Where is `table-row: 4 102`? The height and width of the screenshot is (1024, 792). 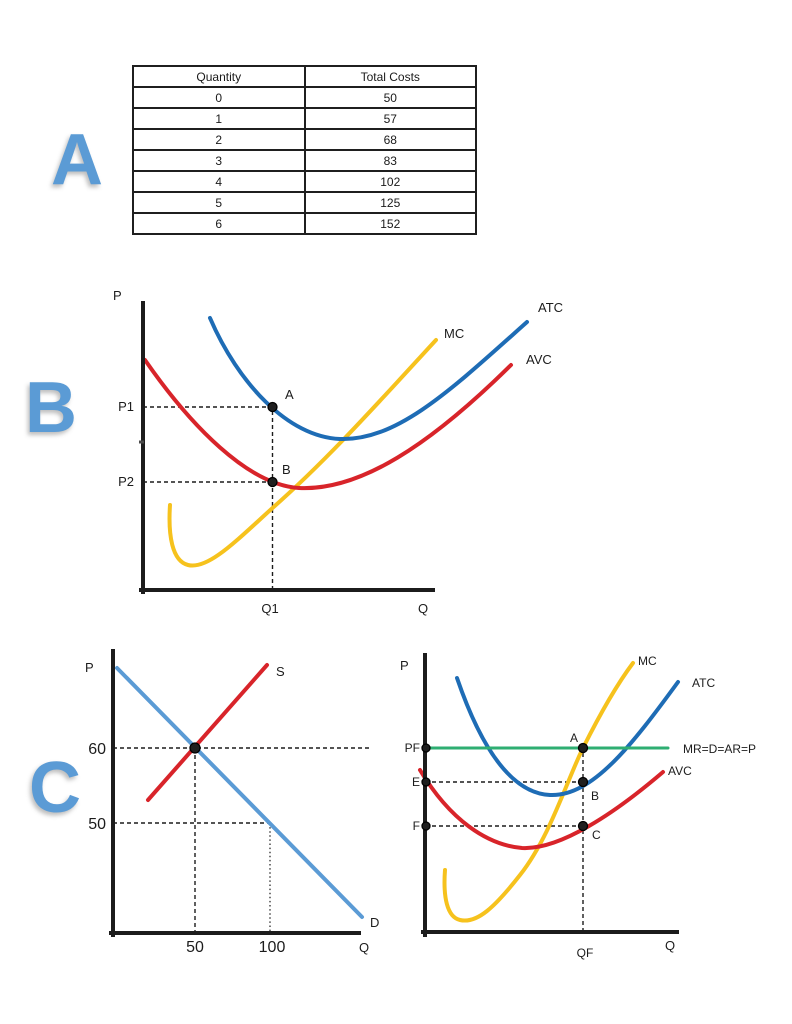 table-row: 4 102 is located at coordinates (304, 181).